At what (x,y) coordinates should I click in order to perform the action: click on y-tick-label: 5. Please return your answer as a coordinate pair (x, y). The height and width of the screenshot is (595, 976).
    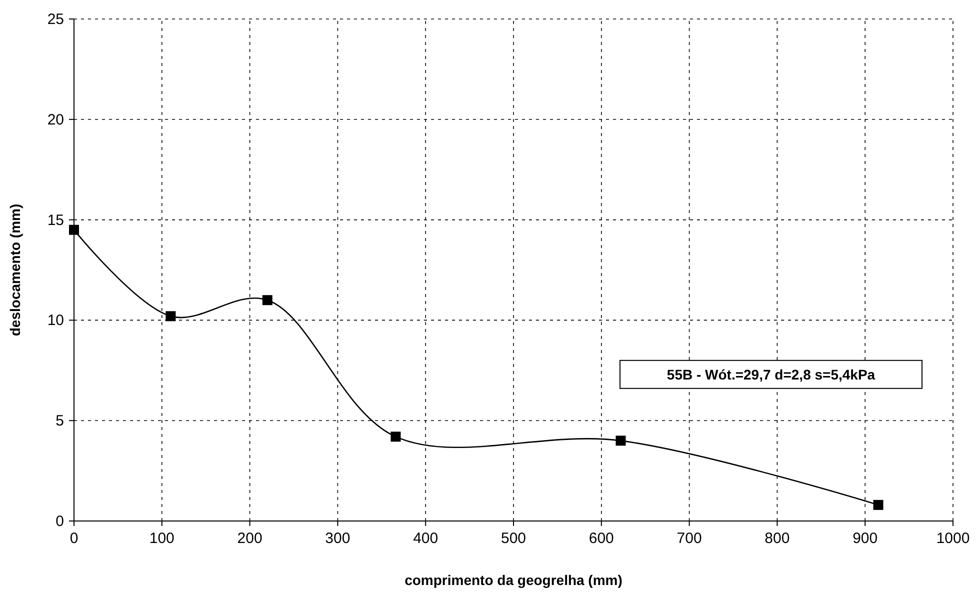
    Looking at the image, I should click on (60, 421).